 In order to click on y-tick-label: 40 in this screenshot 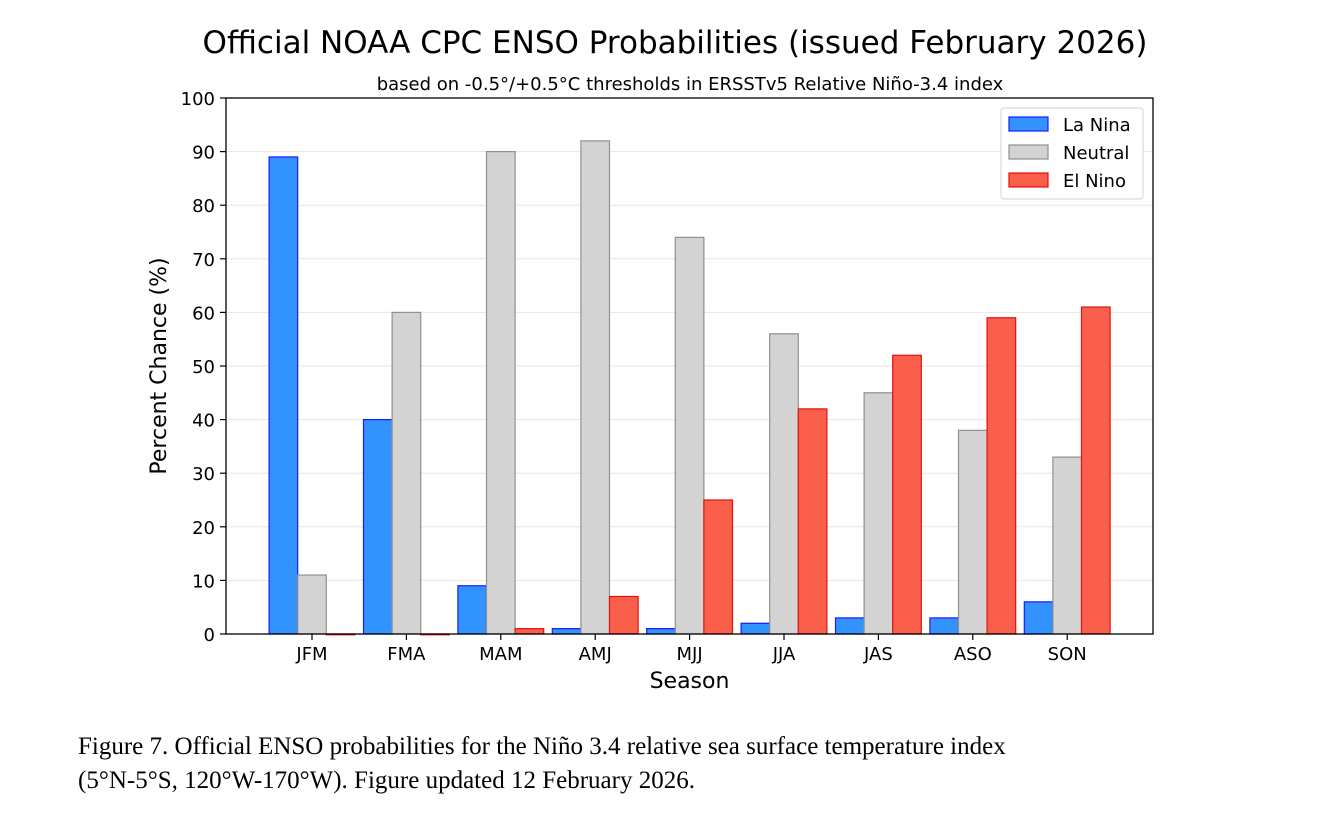, I will do `click(203, 421)`.